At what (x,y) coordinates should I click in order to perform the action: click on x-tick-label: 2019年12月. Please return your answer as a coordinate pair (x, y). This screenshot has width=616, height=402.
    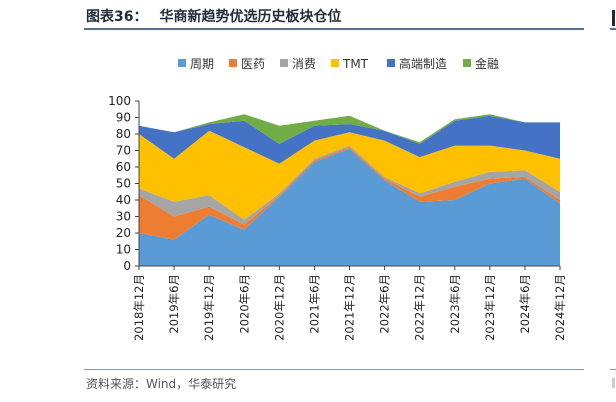
    Looking at the image, I should click on (209, 307).